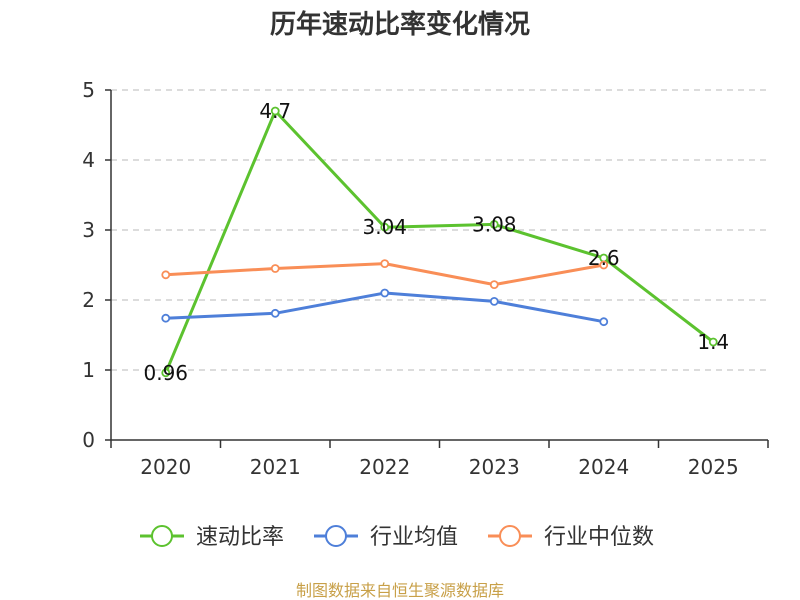 The height and width of the screenshot is (600, 800). I want to click on data-label: 2.6, so click(604, 258).